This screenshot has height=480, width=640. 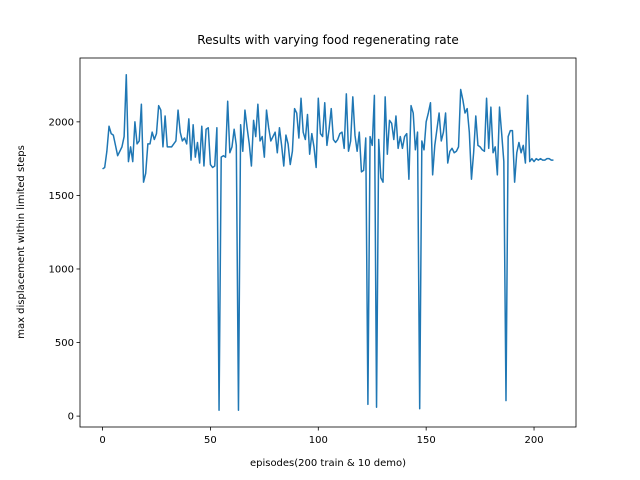 What do you see at coordinates (328, 463) in the screenshot?
I see `x-axis-label: episodes(200 train & 10 demo)` at bounding box center [328, 463].